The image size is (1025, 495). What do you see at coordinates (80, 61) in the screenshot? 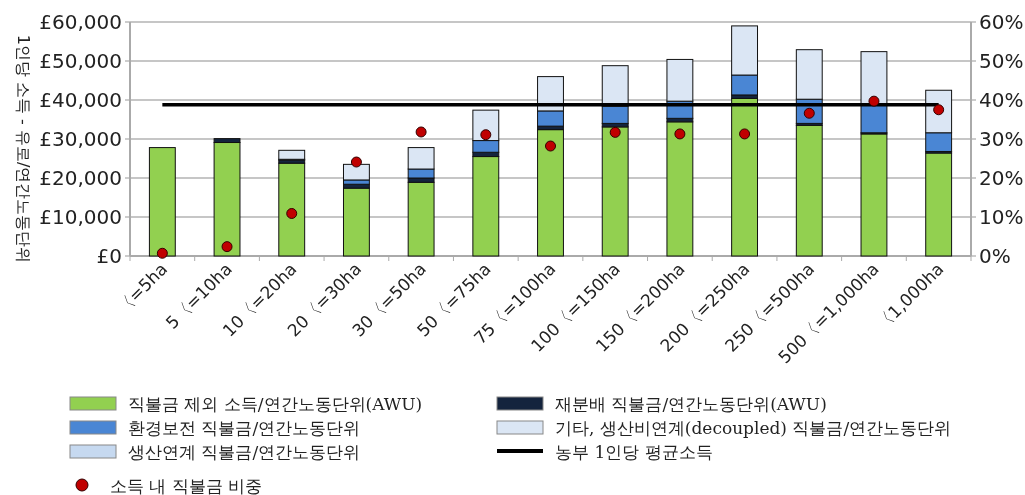
I see `y-tick-label: £50,000` at bounding box center [80, 61].